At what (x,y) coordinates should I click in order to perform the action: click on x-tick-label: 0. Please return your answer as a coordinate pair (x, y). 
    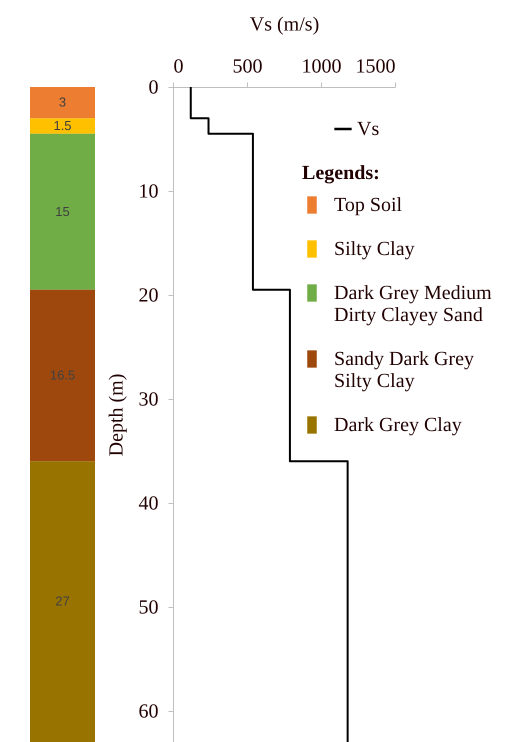
    Looking at the image, I should click on (179, 67).